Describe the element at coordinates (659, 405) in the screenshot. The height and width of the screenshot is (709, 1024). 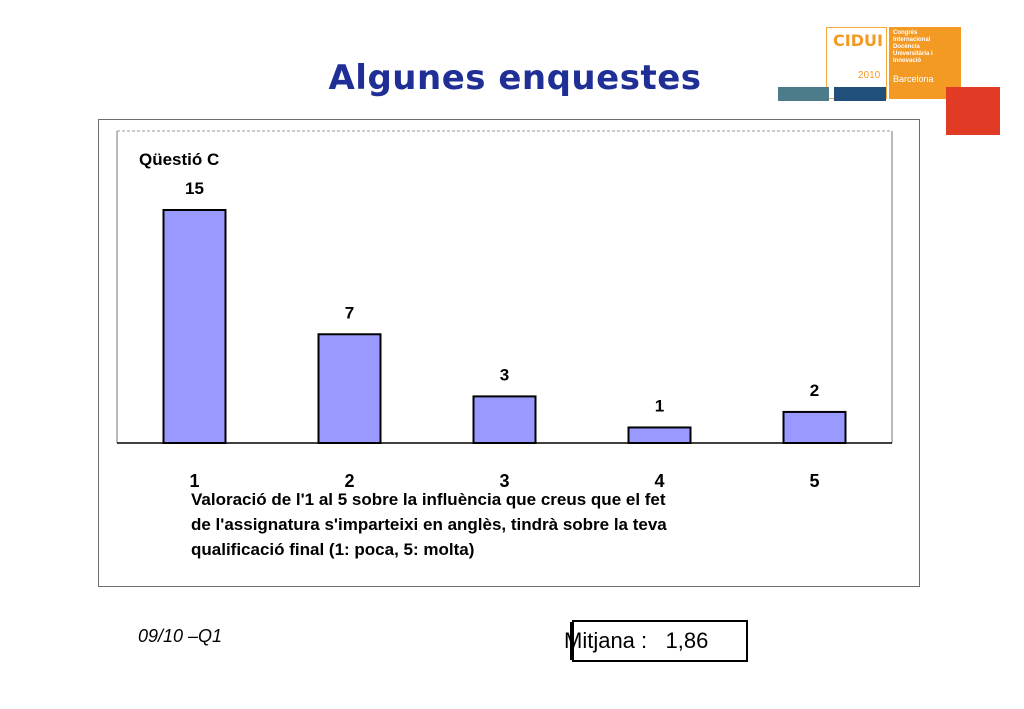
I see `data-label: 1` at that location.